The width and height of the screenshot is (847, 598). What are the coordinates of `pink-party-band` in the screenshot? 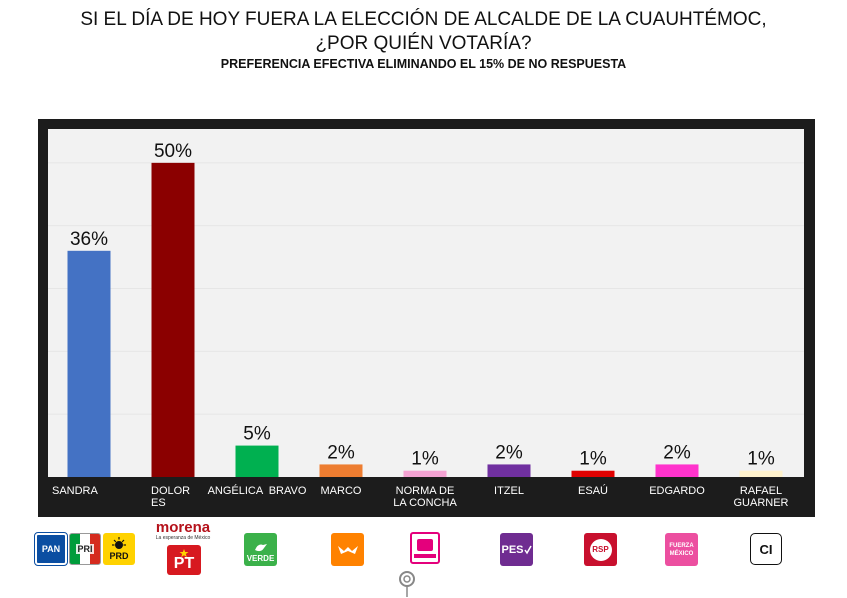 It's located at (425, 555).